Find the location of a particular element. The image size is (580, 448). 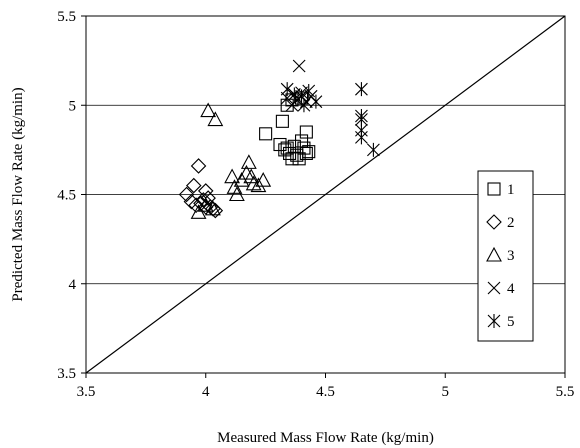

x-axis-ticks: 3.5 4 4.5 5 5.5 is located at coordinates (326, 386).